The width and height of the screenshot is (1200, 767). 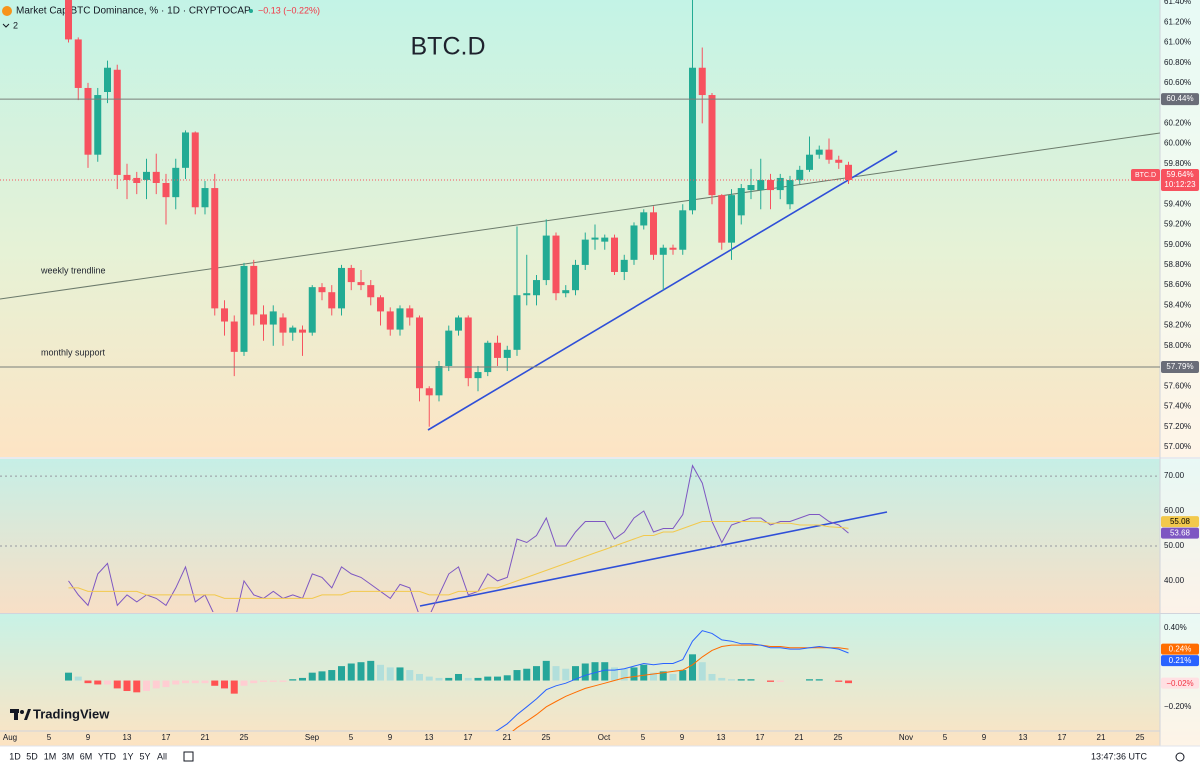 I want to click on range-button: 6M, so click(x=86, y=756).